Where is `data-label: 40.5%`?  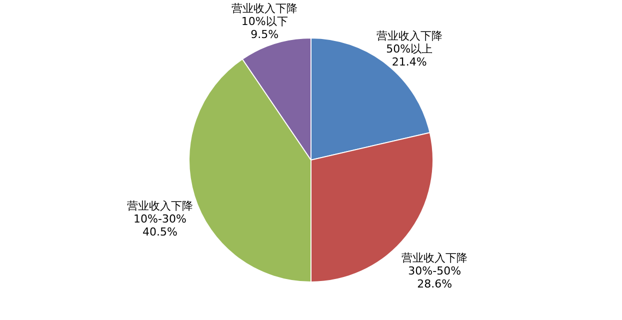
data-label: 40.5% is located at coordinates (160, 231).